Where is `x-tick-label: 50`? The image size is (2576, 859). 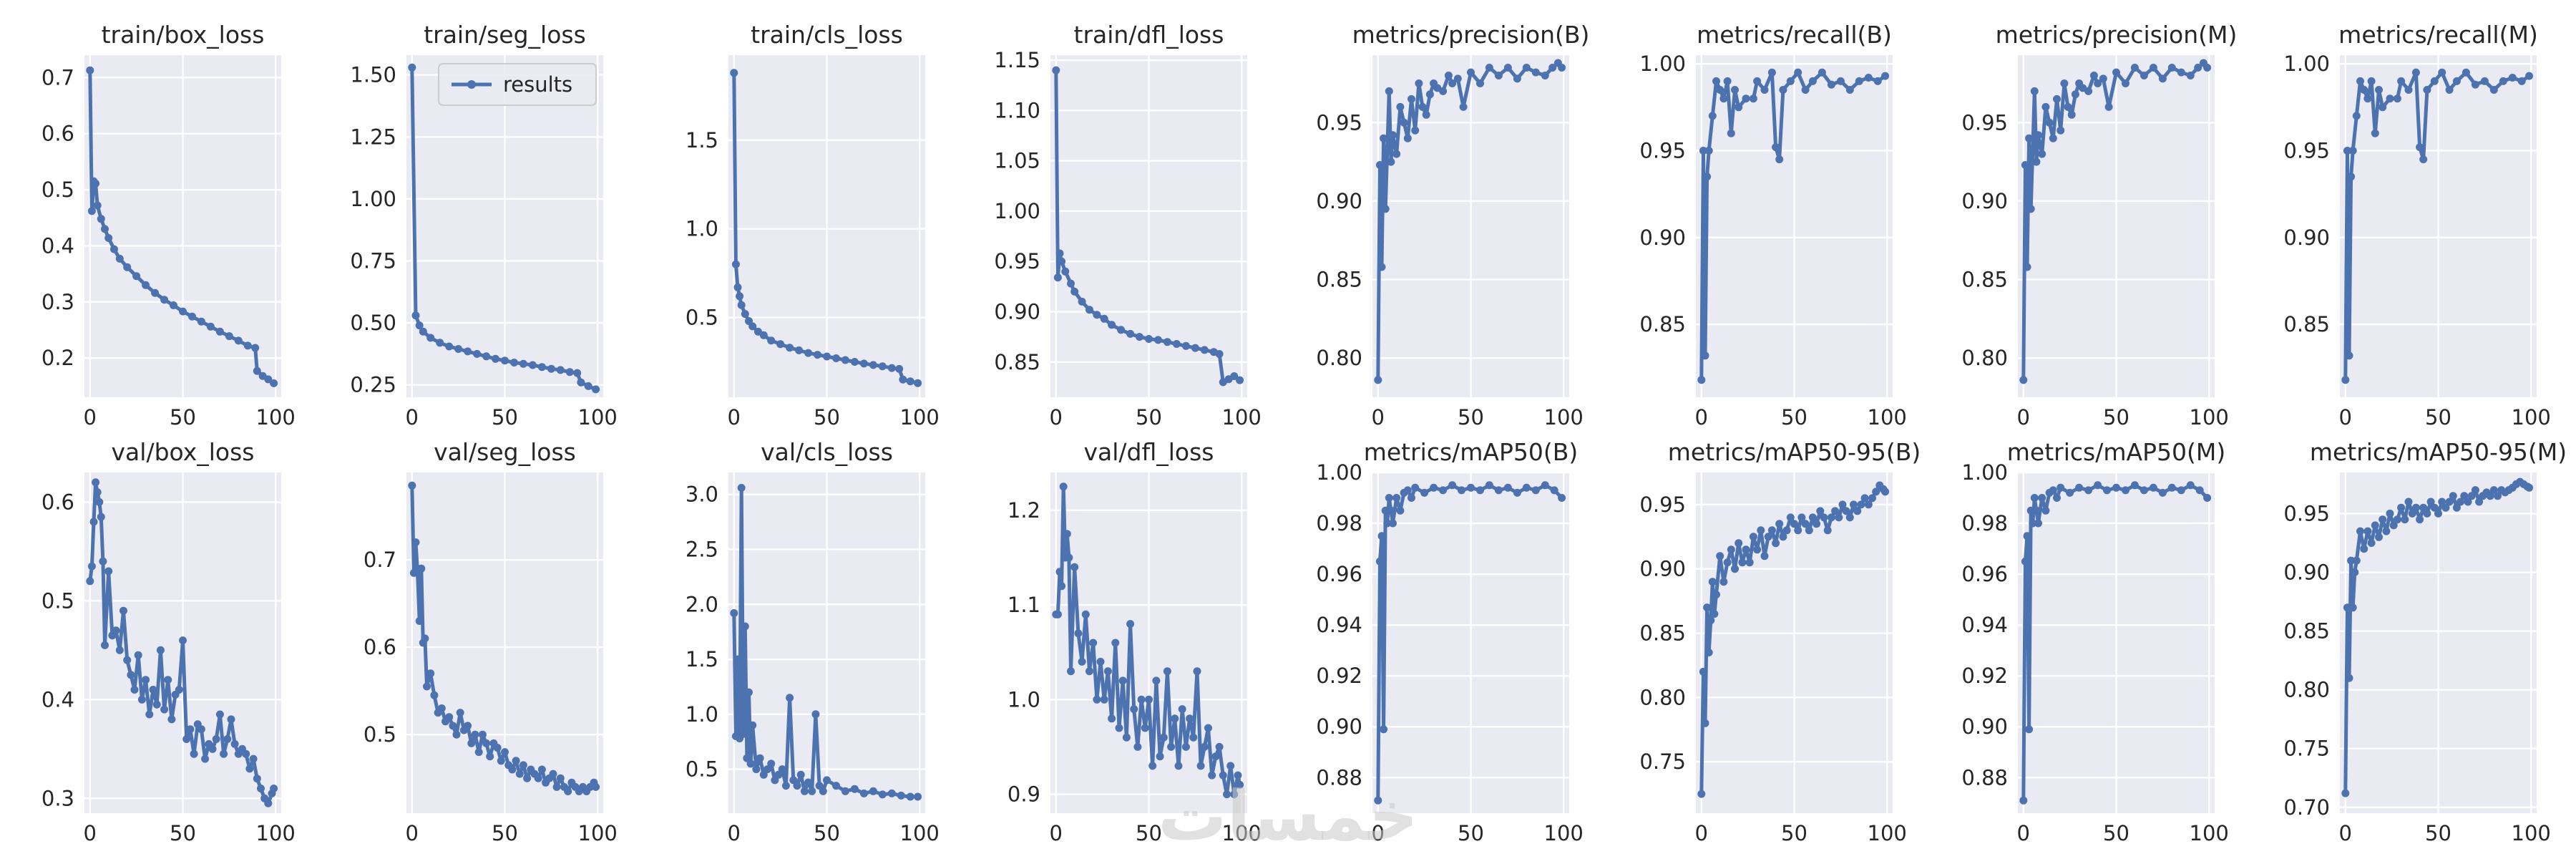
x-tick-label: 50 is located at coordinates (1471, 417).